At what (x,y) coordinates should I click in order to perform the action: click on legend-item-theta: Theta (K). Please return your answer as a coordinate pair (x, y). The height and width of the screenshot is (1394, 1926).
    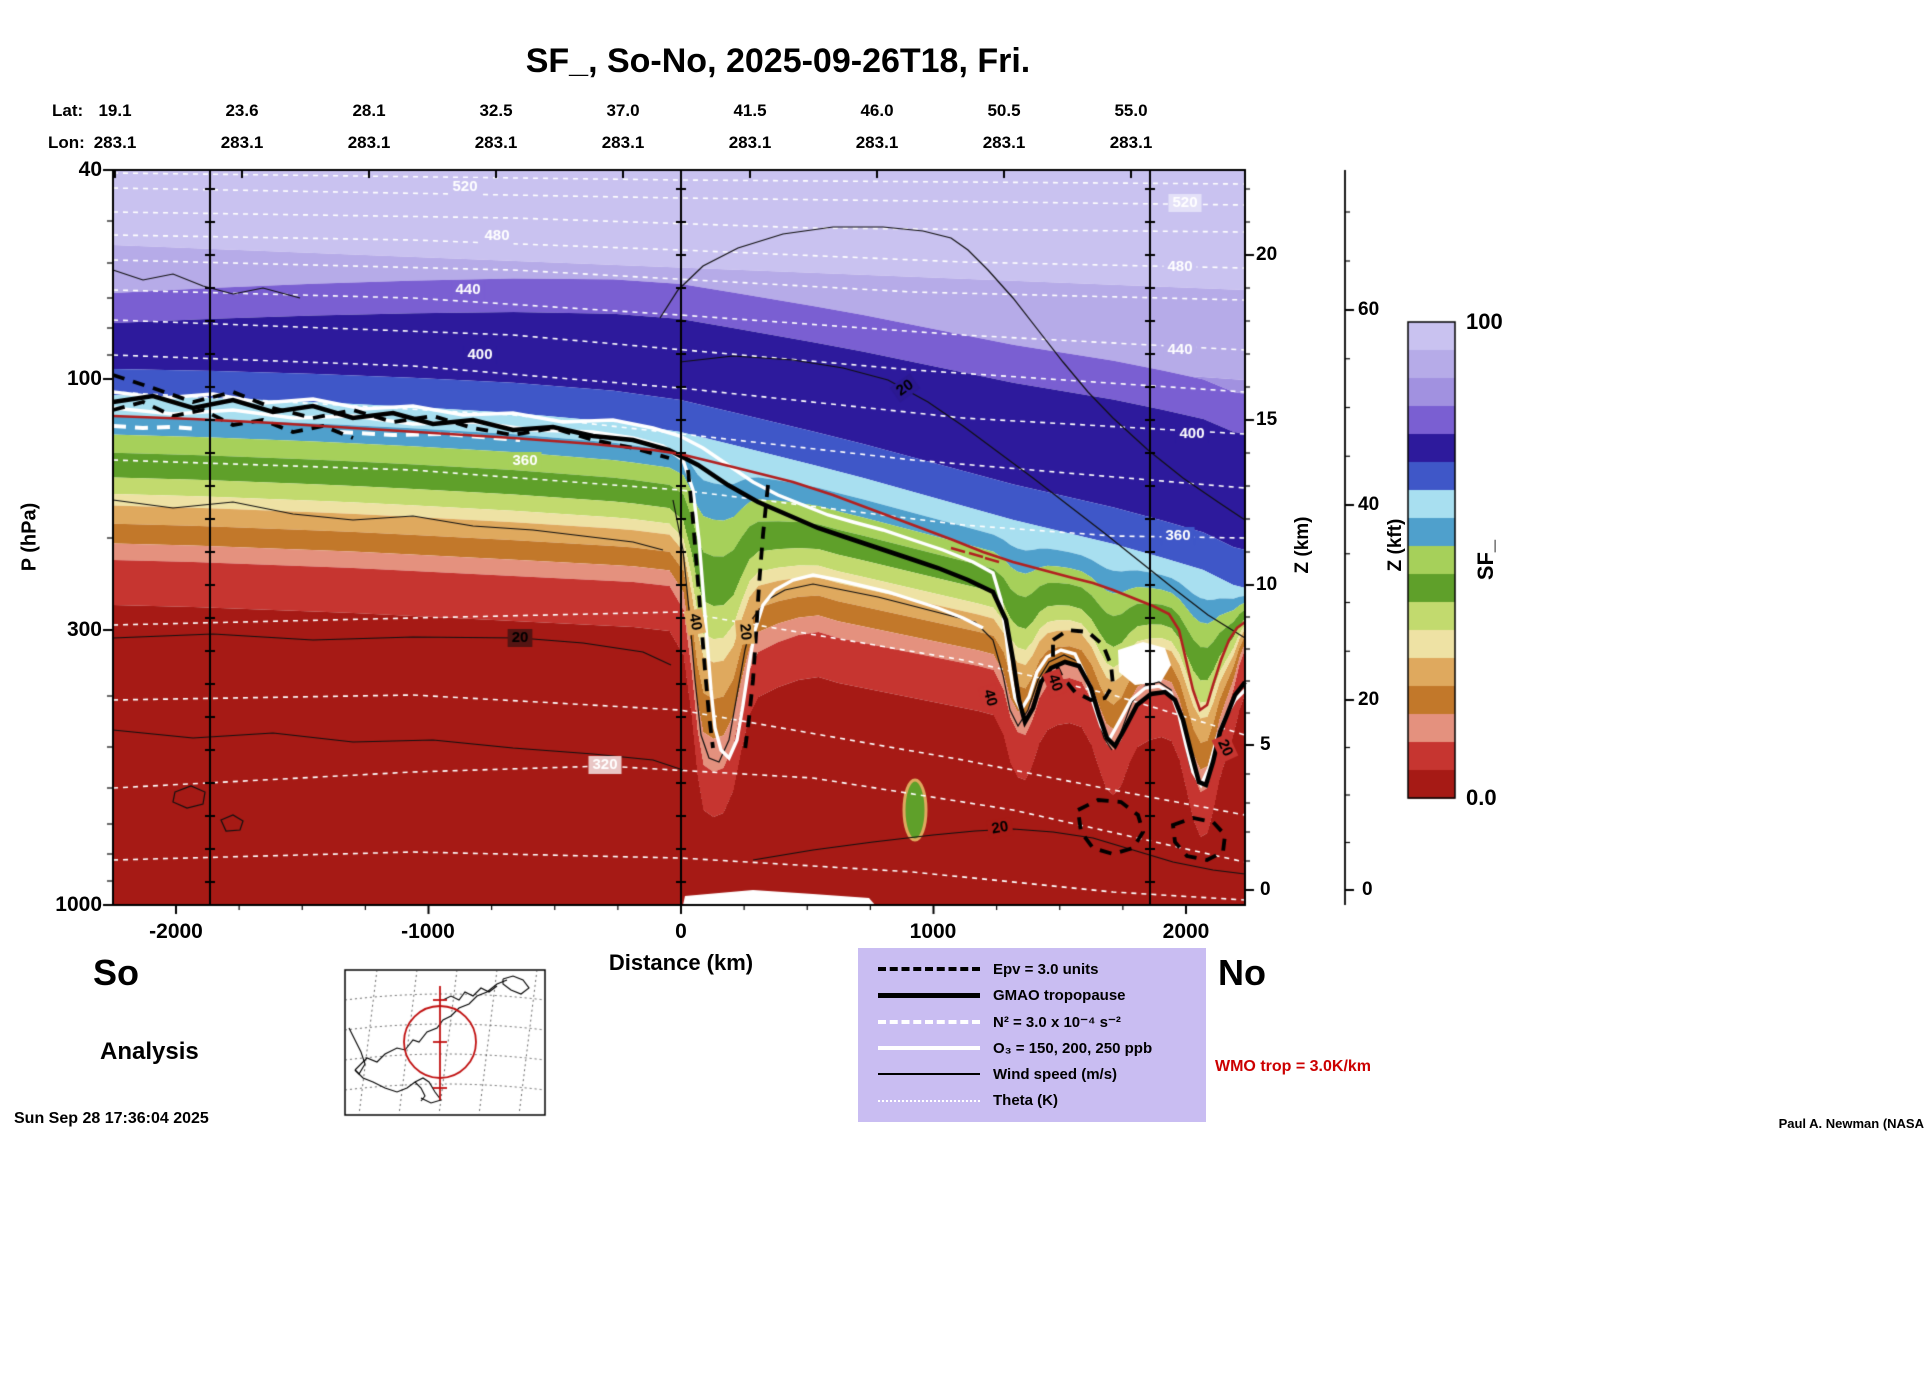
    Looking at the image, I should click on (1032, 1101).